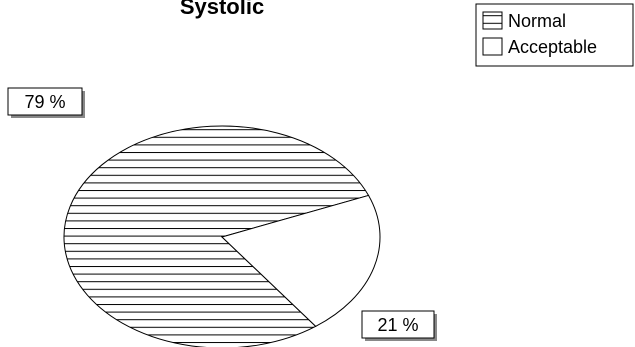 This screenshot has width=635, height=347. Describe the element at coordinates (537, 21) in the screenshot. I see `legend-label-normal: Normal` at that location.